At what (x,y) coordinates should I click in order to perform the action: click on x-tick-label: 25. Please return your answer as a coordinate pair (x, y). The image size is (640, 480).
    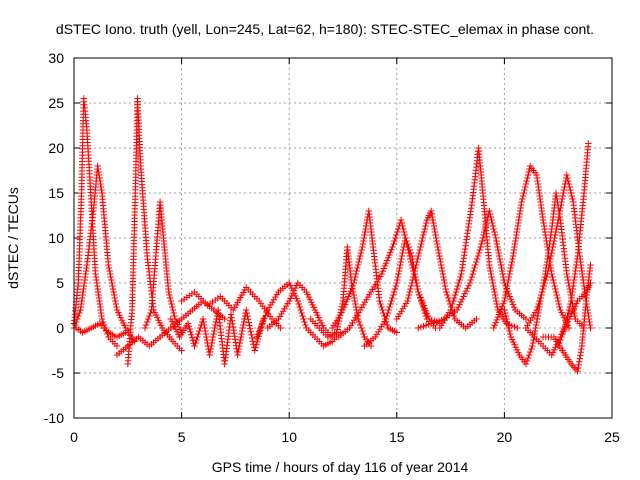
    Looking at the image, I should click on (612, 437).